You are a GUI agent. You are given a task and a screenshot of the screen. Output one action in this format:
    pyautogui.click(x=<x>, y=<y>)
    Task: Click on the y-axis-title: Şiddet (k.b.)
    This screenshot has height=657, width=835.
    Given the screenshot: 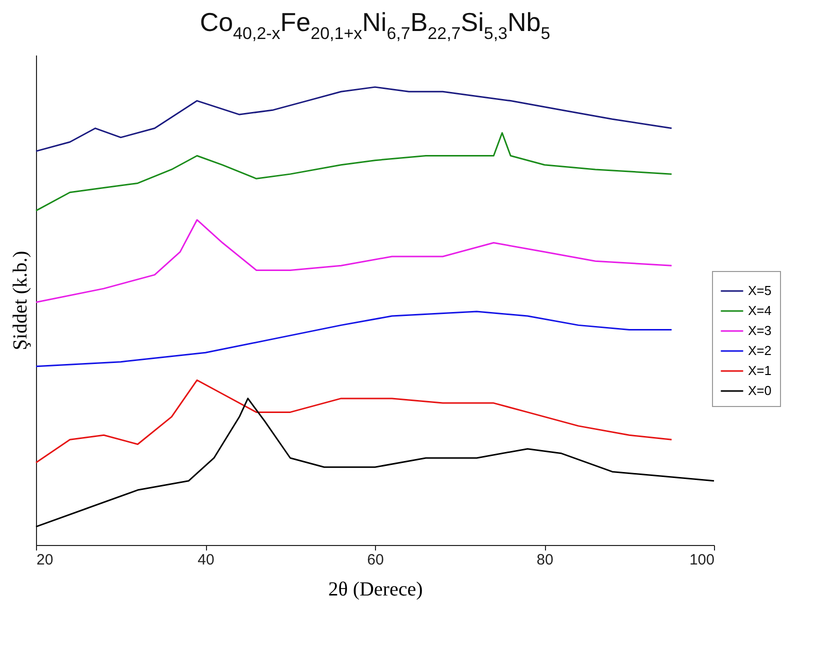 What is the action you would take?
    pyautogui.click(x=21, y=300)
    